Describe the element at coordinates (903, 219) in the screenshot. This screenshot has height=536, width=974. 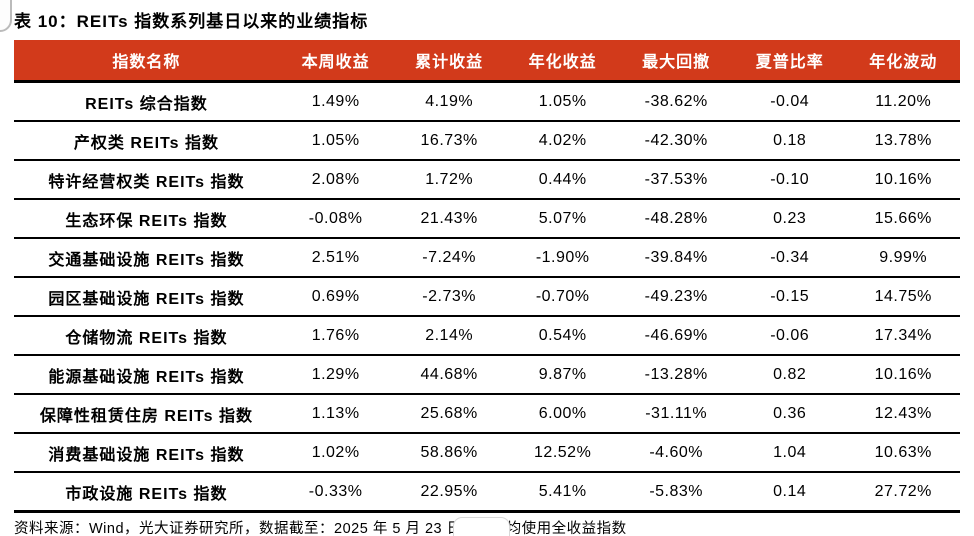
I see `value-cell: 15.66%` at that location.